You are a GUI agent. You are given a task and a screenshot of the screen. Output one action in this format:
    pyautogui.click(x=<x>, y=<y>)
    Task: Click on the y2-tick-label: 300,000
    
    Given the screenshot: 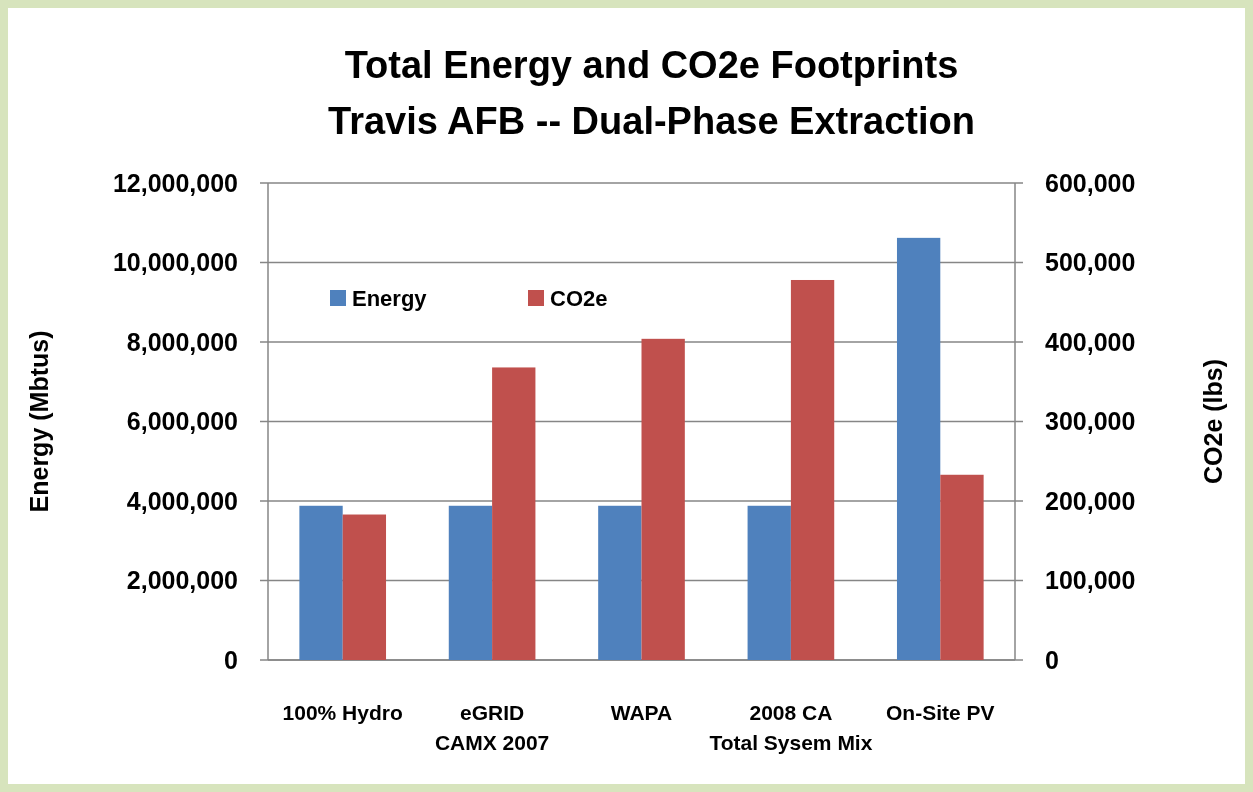 What is the action you would take?
    pyautogui.click(x=1090, y=421)
    